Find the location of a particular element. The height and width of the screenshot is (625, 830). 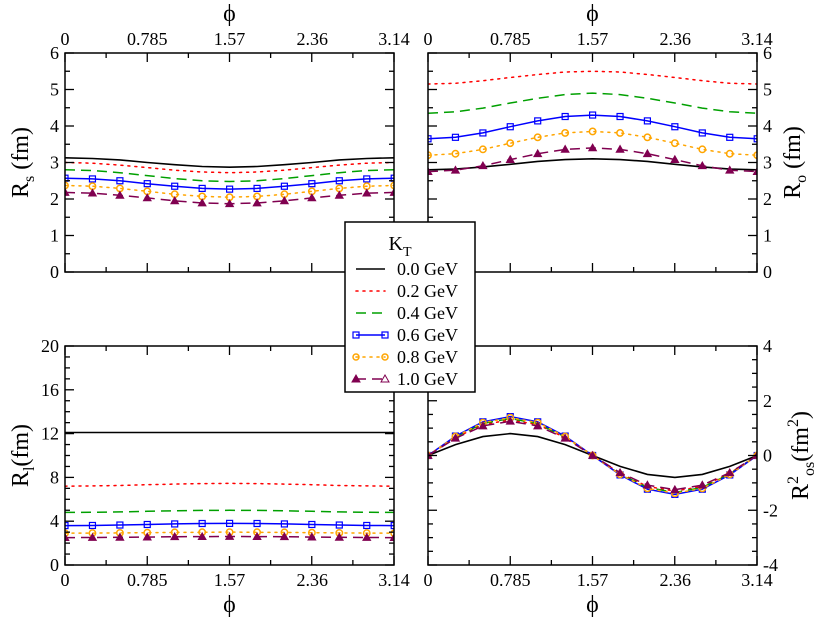

y-tick-label: -2 is located at coordinates (770, 510).